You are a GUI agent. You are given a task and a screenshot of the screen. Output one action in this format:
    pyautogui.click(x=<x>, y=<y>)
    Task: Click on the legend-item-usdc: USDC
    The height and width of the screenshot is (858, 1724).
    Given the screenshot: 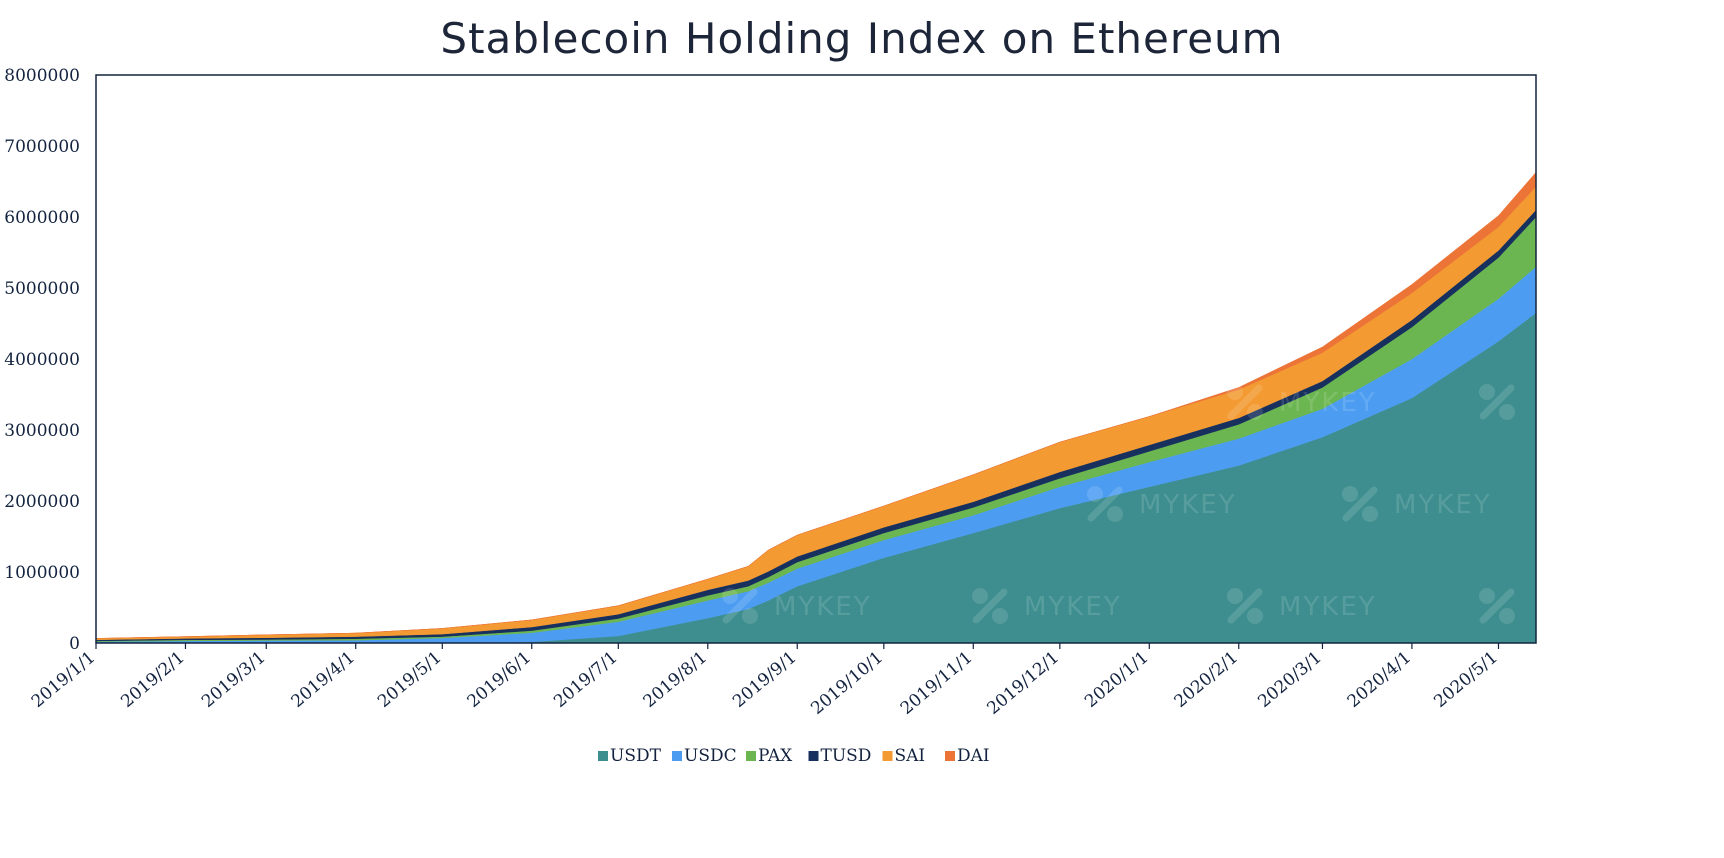 What is the action you would take?
    pyautogui.click(x=704, y=756)
    